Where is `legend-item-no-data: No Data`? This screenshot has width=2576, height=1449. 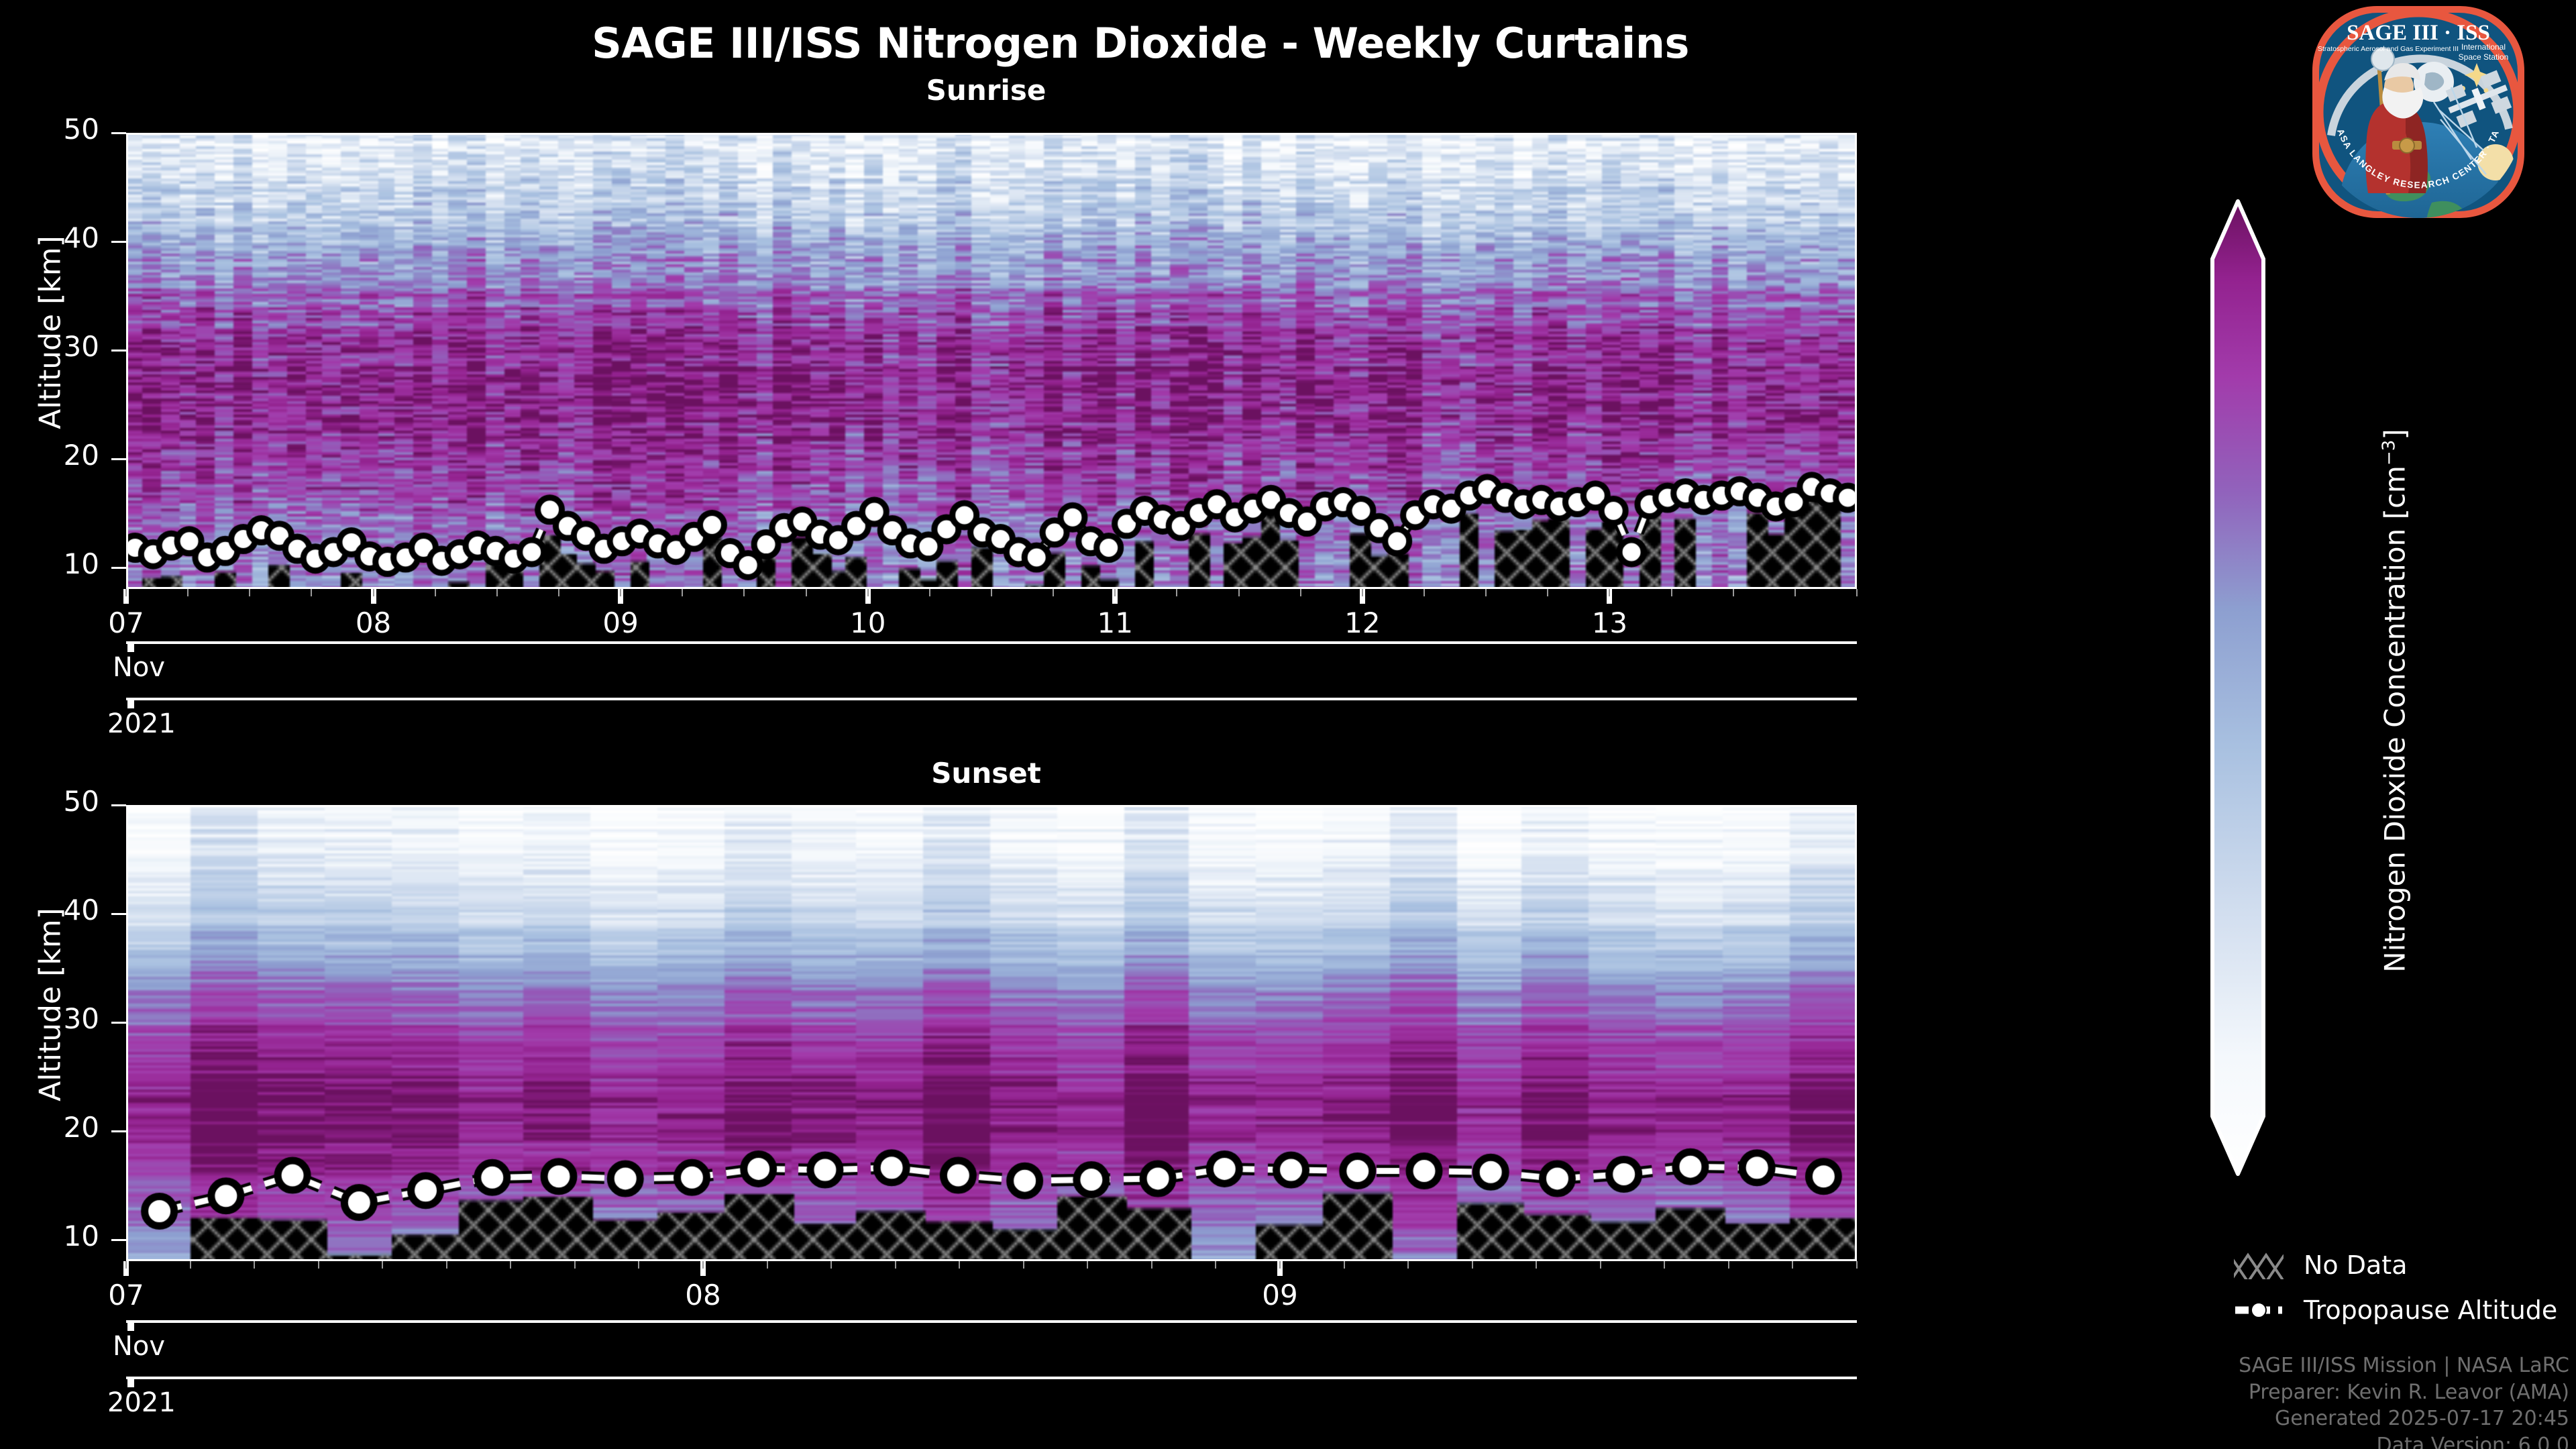 legend-item-no-data: No Data is located at coordinates (2395, 1265).